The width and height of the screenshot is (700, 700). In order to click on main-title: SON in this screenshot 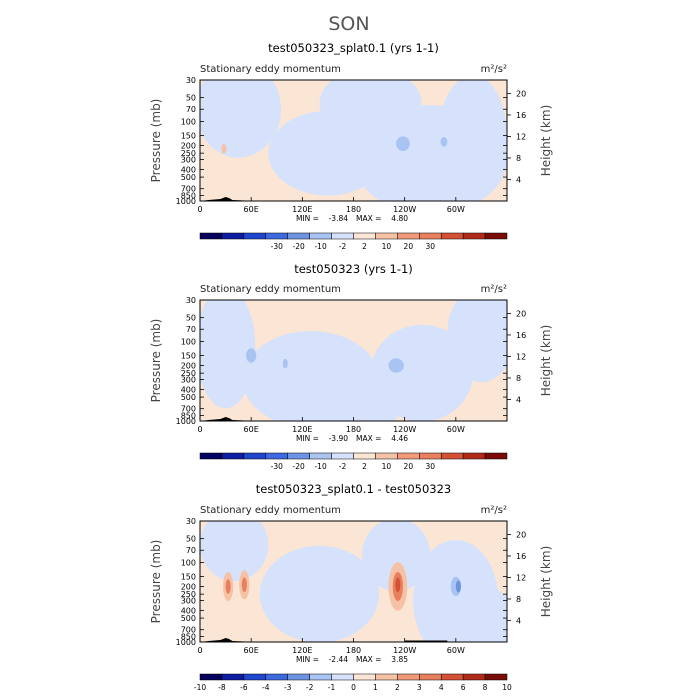, I will do `click(348, 24)`.